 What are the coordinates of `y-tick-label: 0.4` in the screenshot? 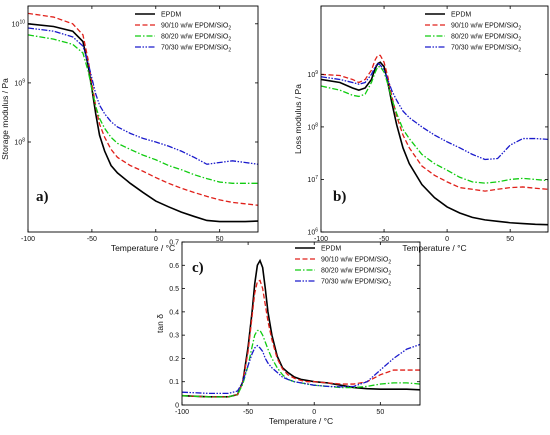 It's located at (174, 312).